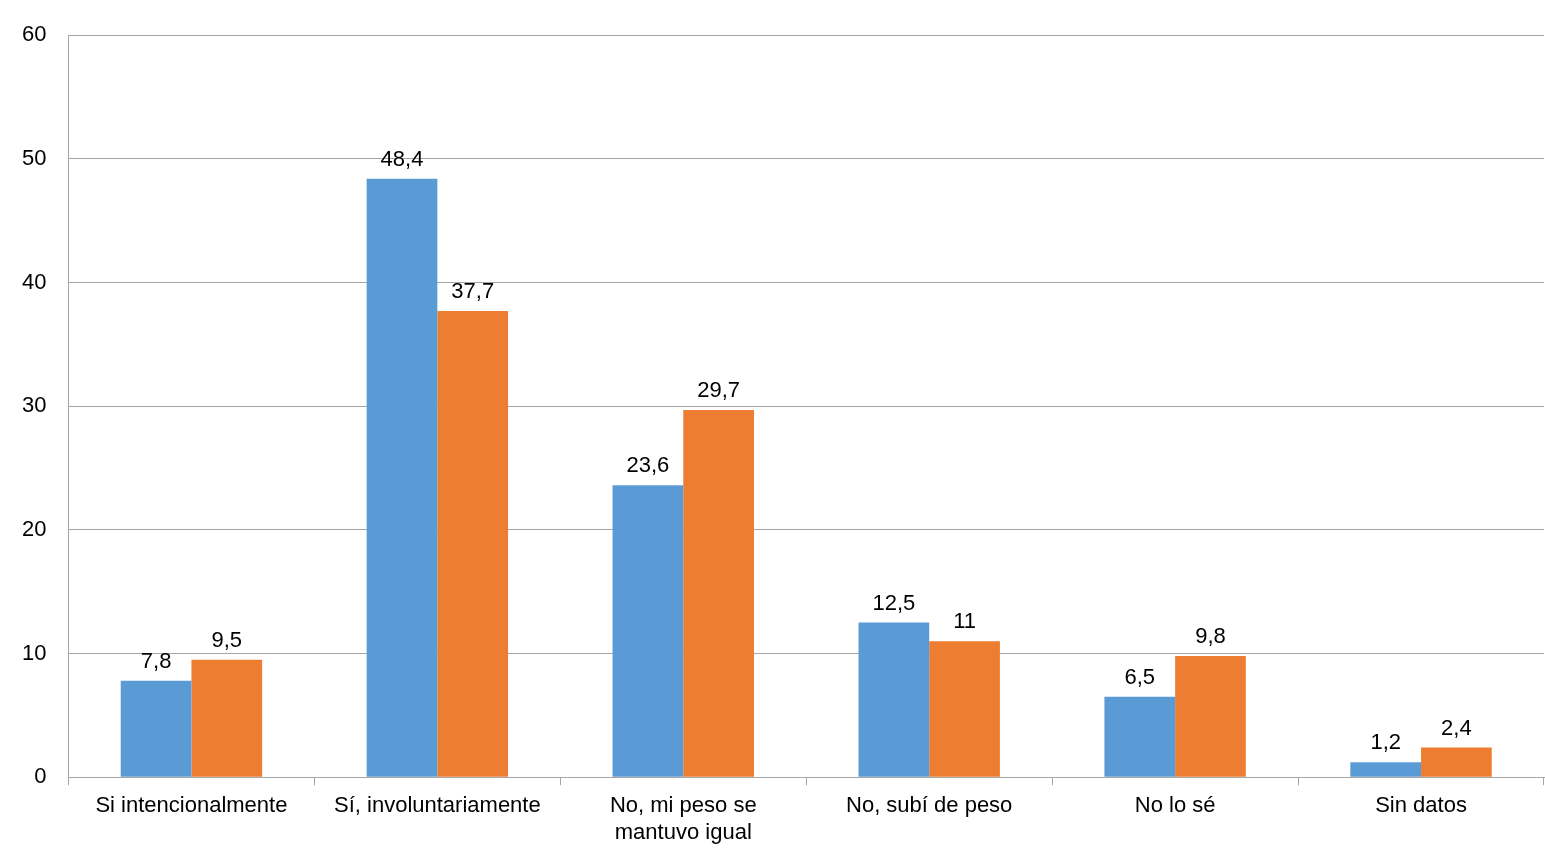  I want to click on y-tick-label: 50, so click(34, 157).